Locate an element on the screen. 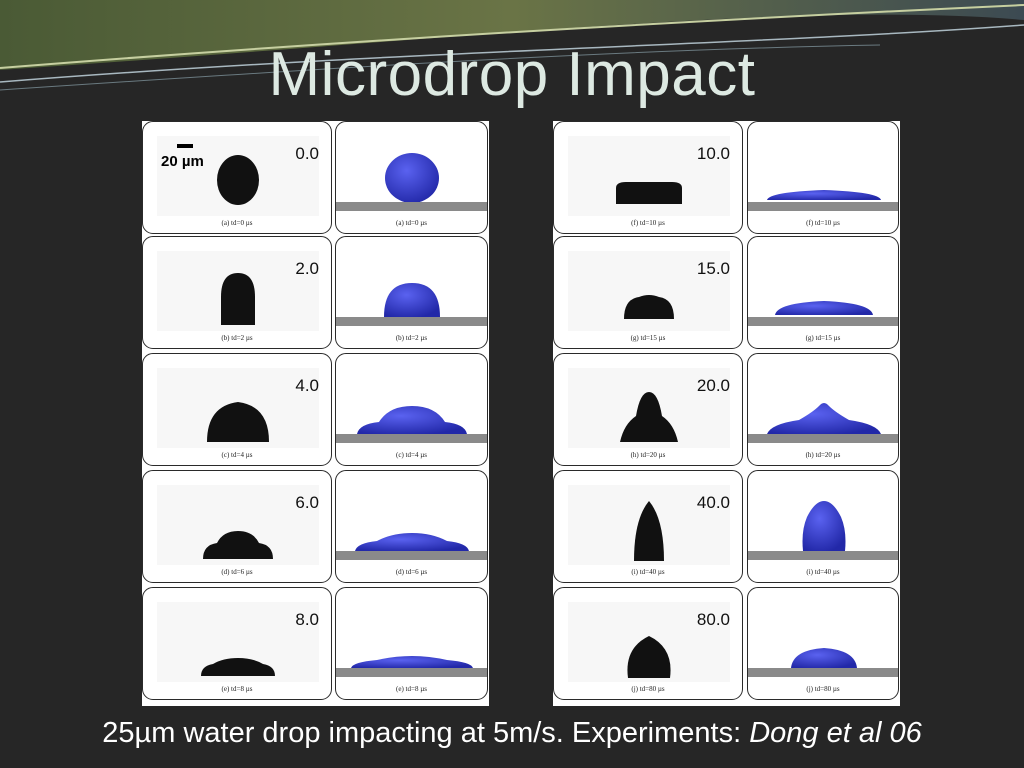  frame-time-label: 4.0 is located at coordinates (307, 385).